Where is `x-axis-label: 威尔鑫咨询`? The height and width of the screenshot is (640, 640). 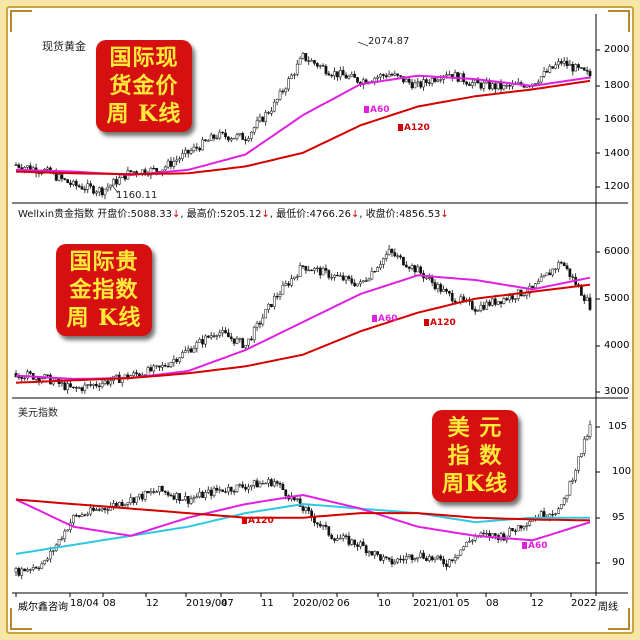
x-axis-label: 威尔鑫咨询 is located at coordinates (43, 607).